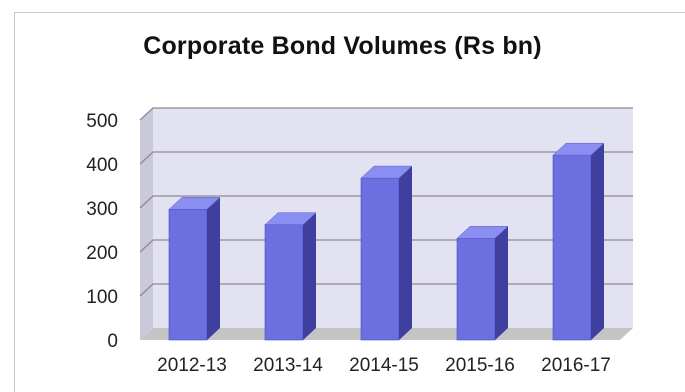 The width and height of the screenshot is (685, 392). I want to click on x-tick-label: 2014-15, so click(384, 365).